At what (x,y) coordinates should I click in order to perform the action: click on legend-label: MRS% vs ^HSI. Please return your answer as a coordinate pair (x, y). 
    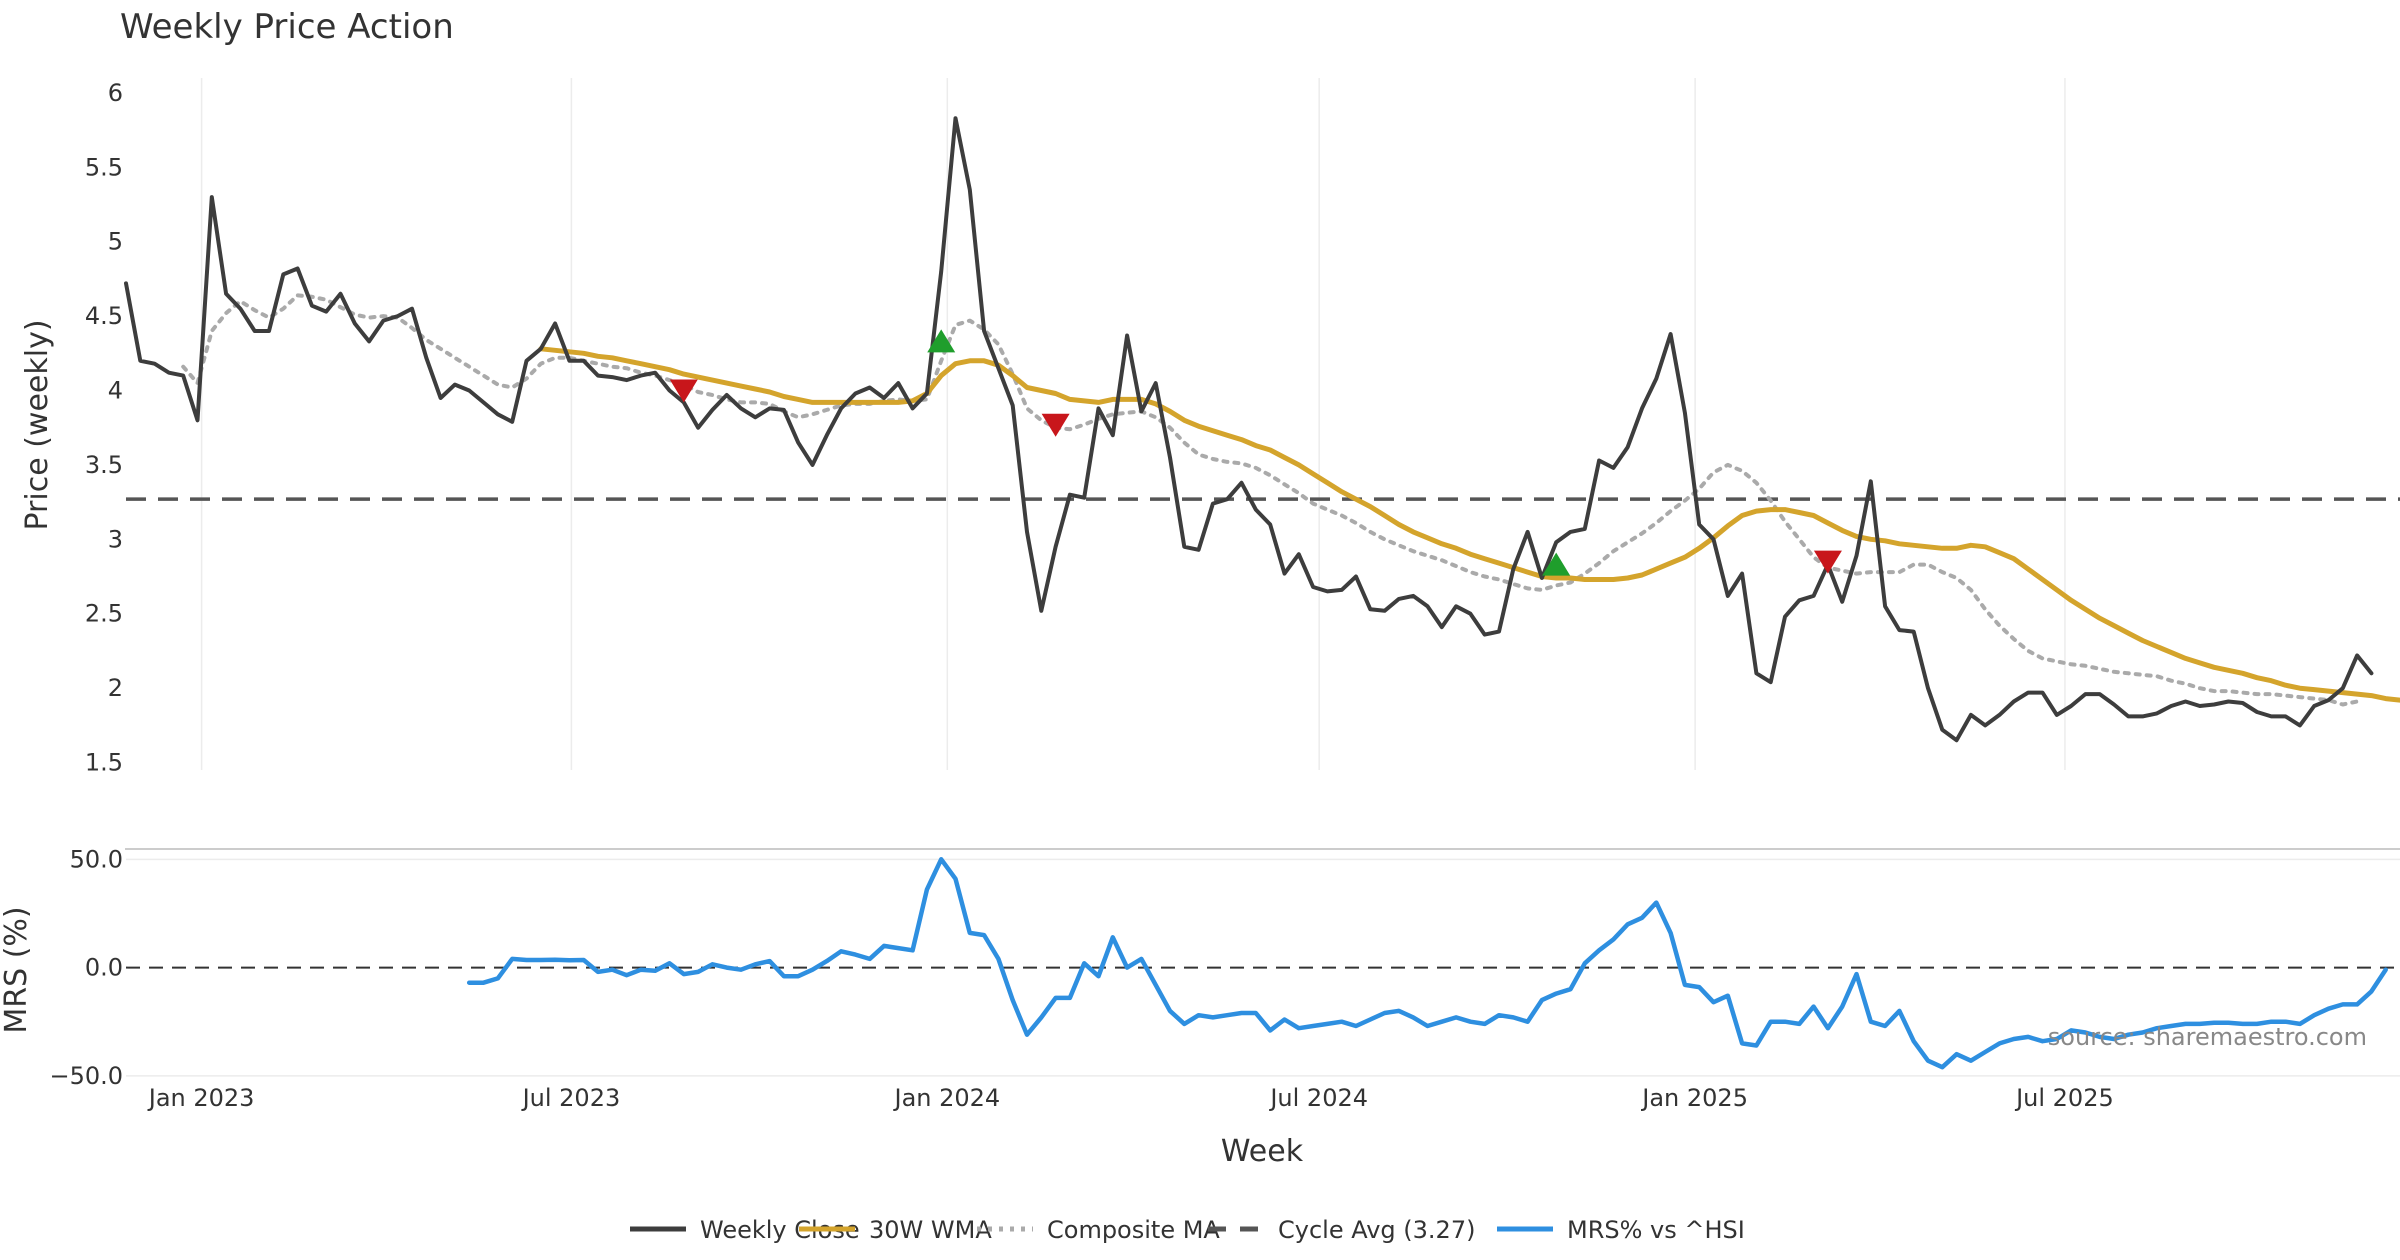
    Looking at the image, I should click on (1656, 1230).